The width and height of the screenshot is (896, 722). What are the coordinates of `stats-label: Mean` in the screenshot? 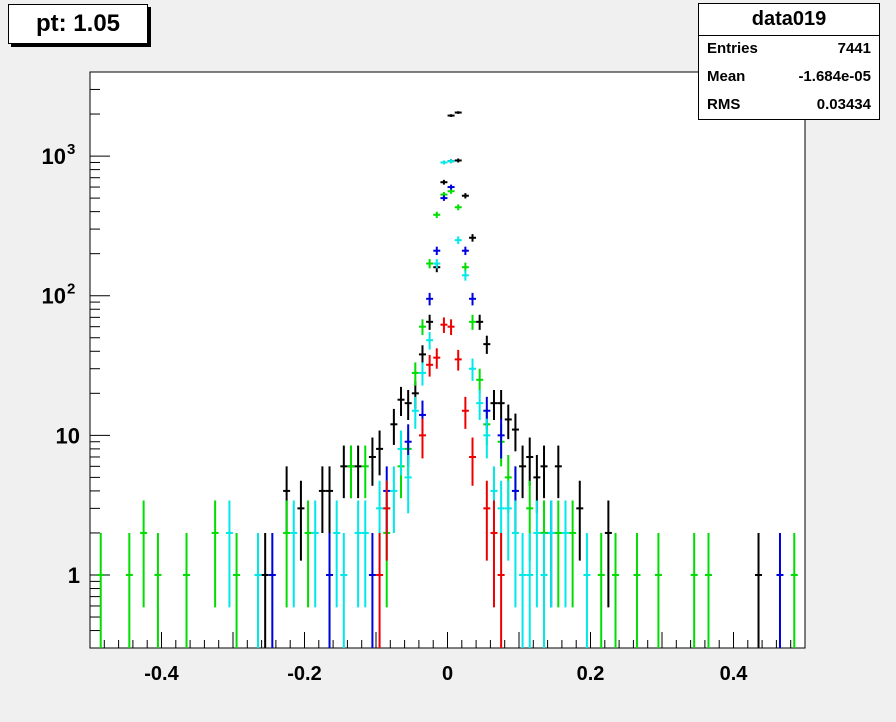 It's located at (726, 76).